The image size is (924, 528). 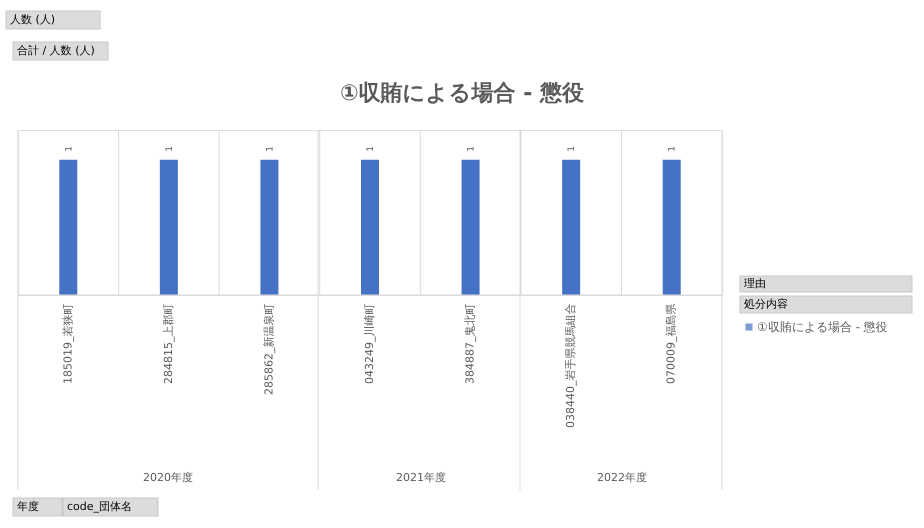 What do you see at coordinates (67, 344) in the screenshot?
I see `x-tick-label: 185019_若狭町` at bounding box center [67, 344].